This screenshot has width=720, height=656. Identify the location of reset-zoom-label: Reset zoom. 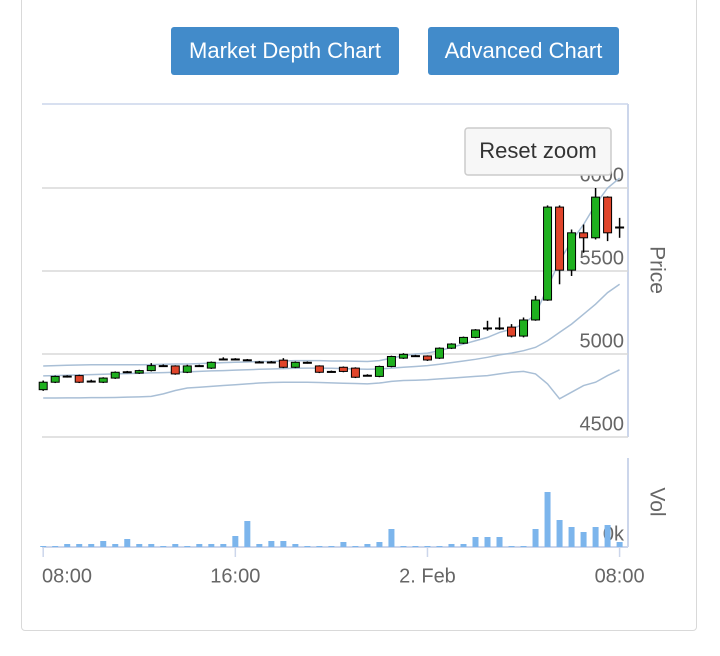
(537, 150).